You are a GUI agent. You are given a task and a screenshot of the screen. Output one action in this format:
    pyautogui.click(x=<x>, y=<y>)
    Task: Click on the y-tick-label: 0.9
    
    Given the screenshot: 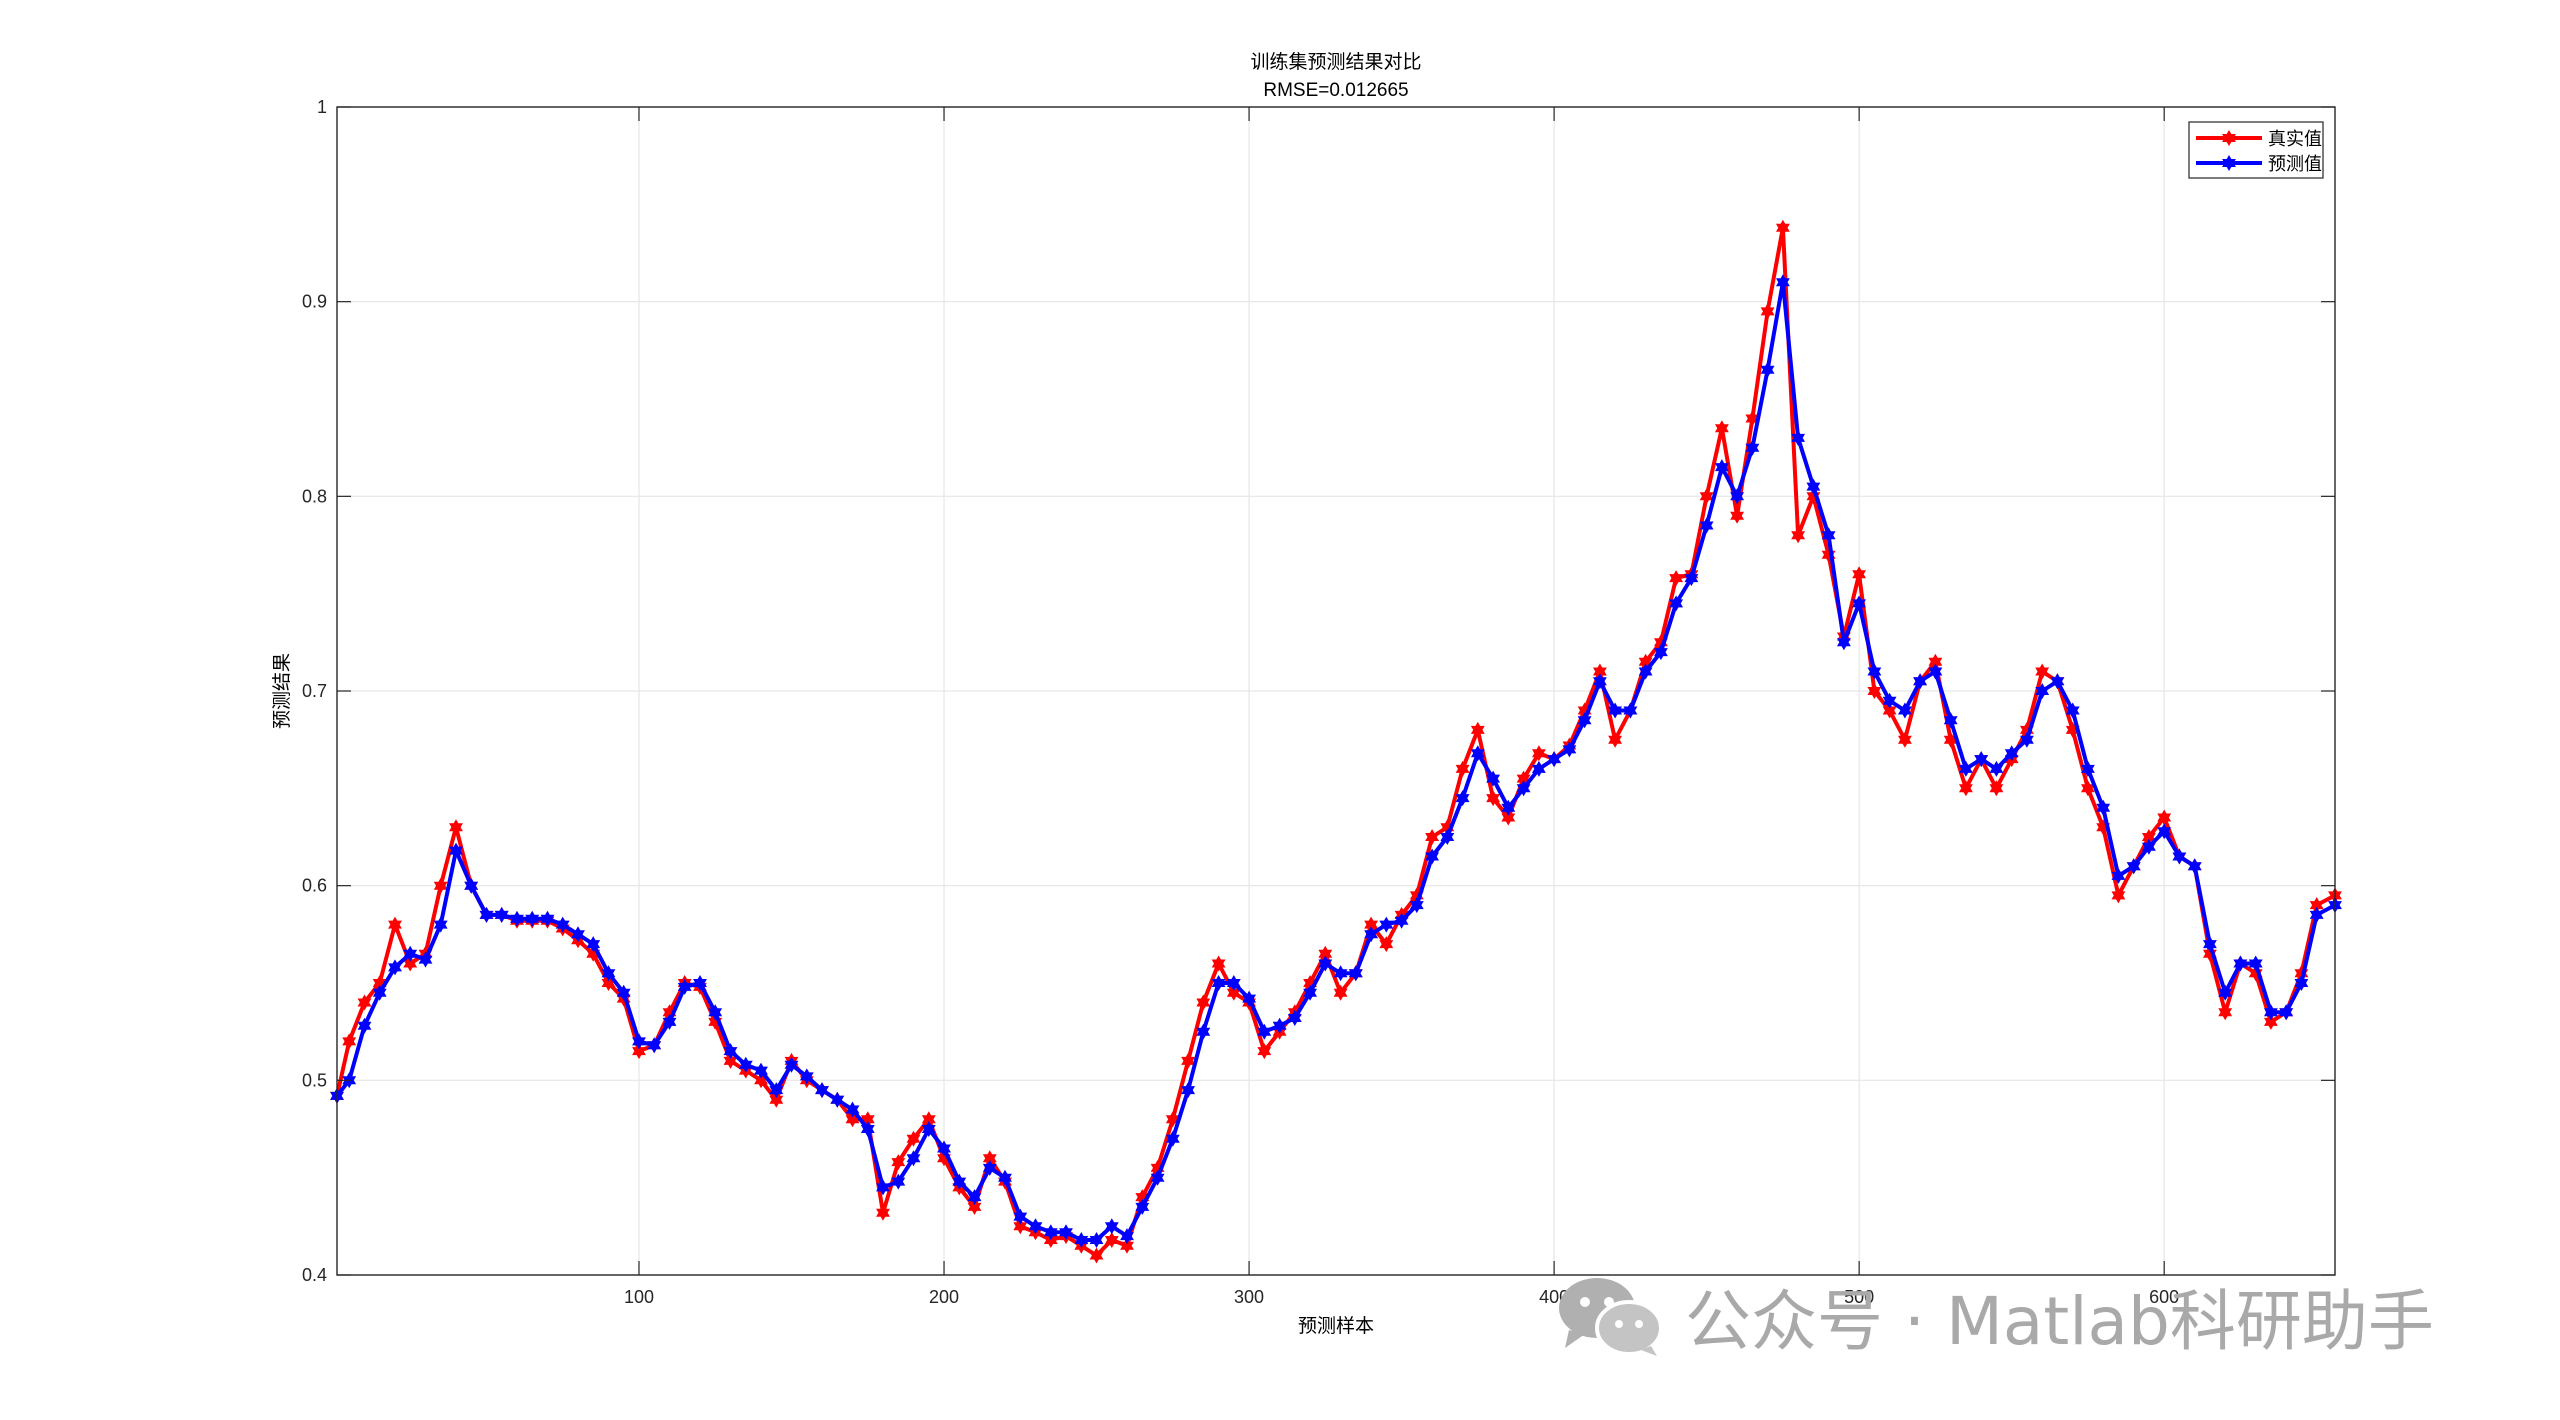 What is the action you would take?
    pyautogui.click(x=314, y=302)
    